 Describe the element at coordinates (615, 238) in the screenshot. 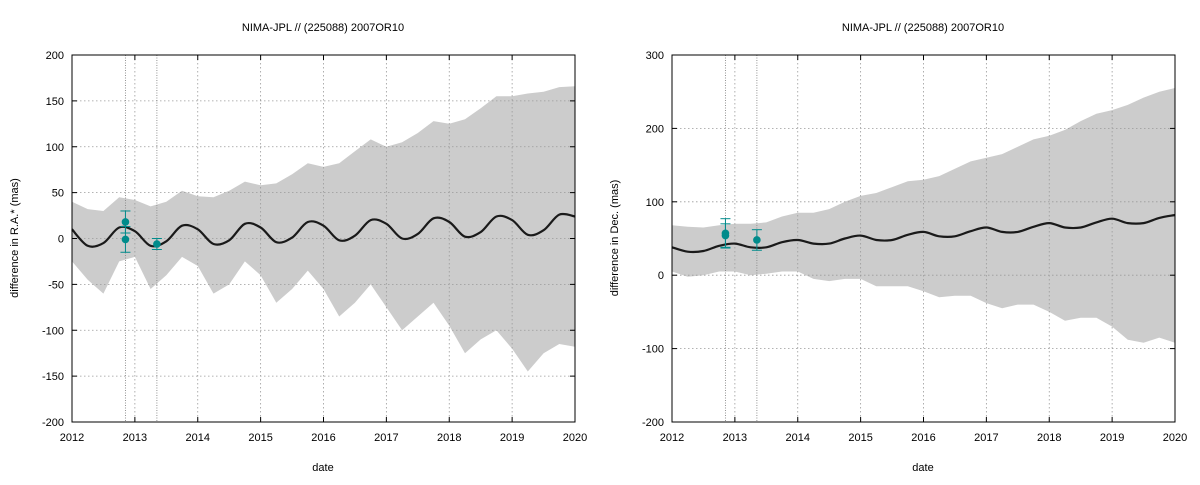

I see `y-axis-label: difference in Dec. (mas)` at that location.